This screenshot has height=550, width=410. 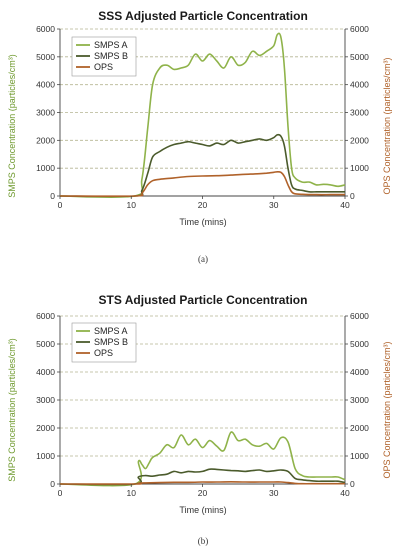 What do you see at coordinates (203, 259) in the screenshot?
I see `caption: (a)` at bounding box center [203, 259].